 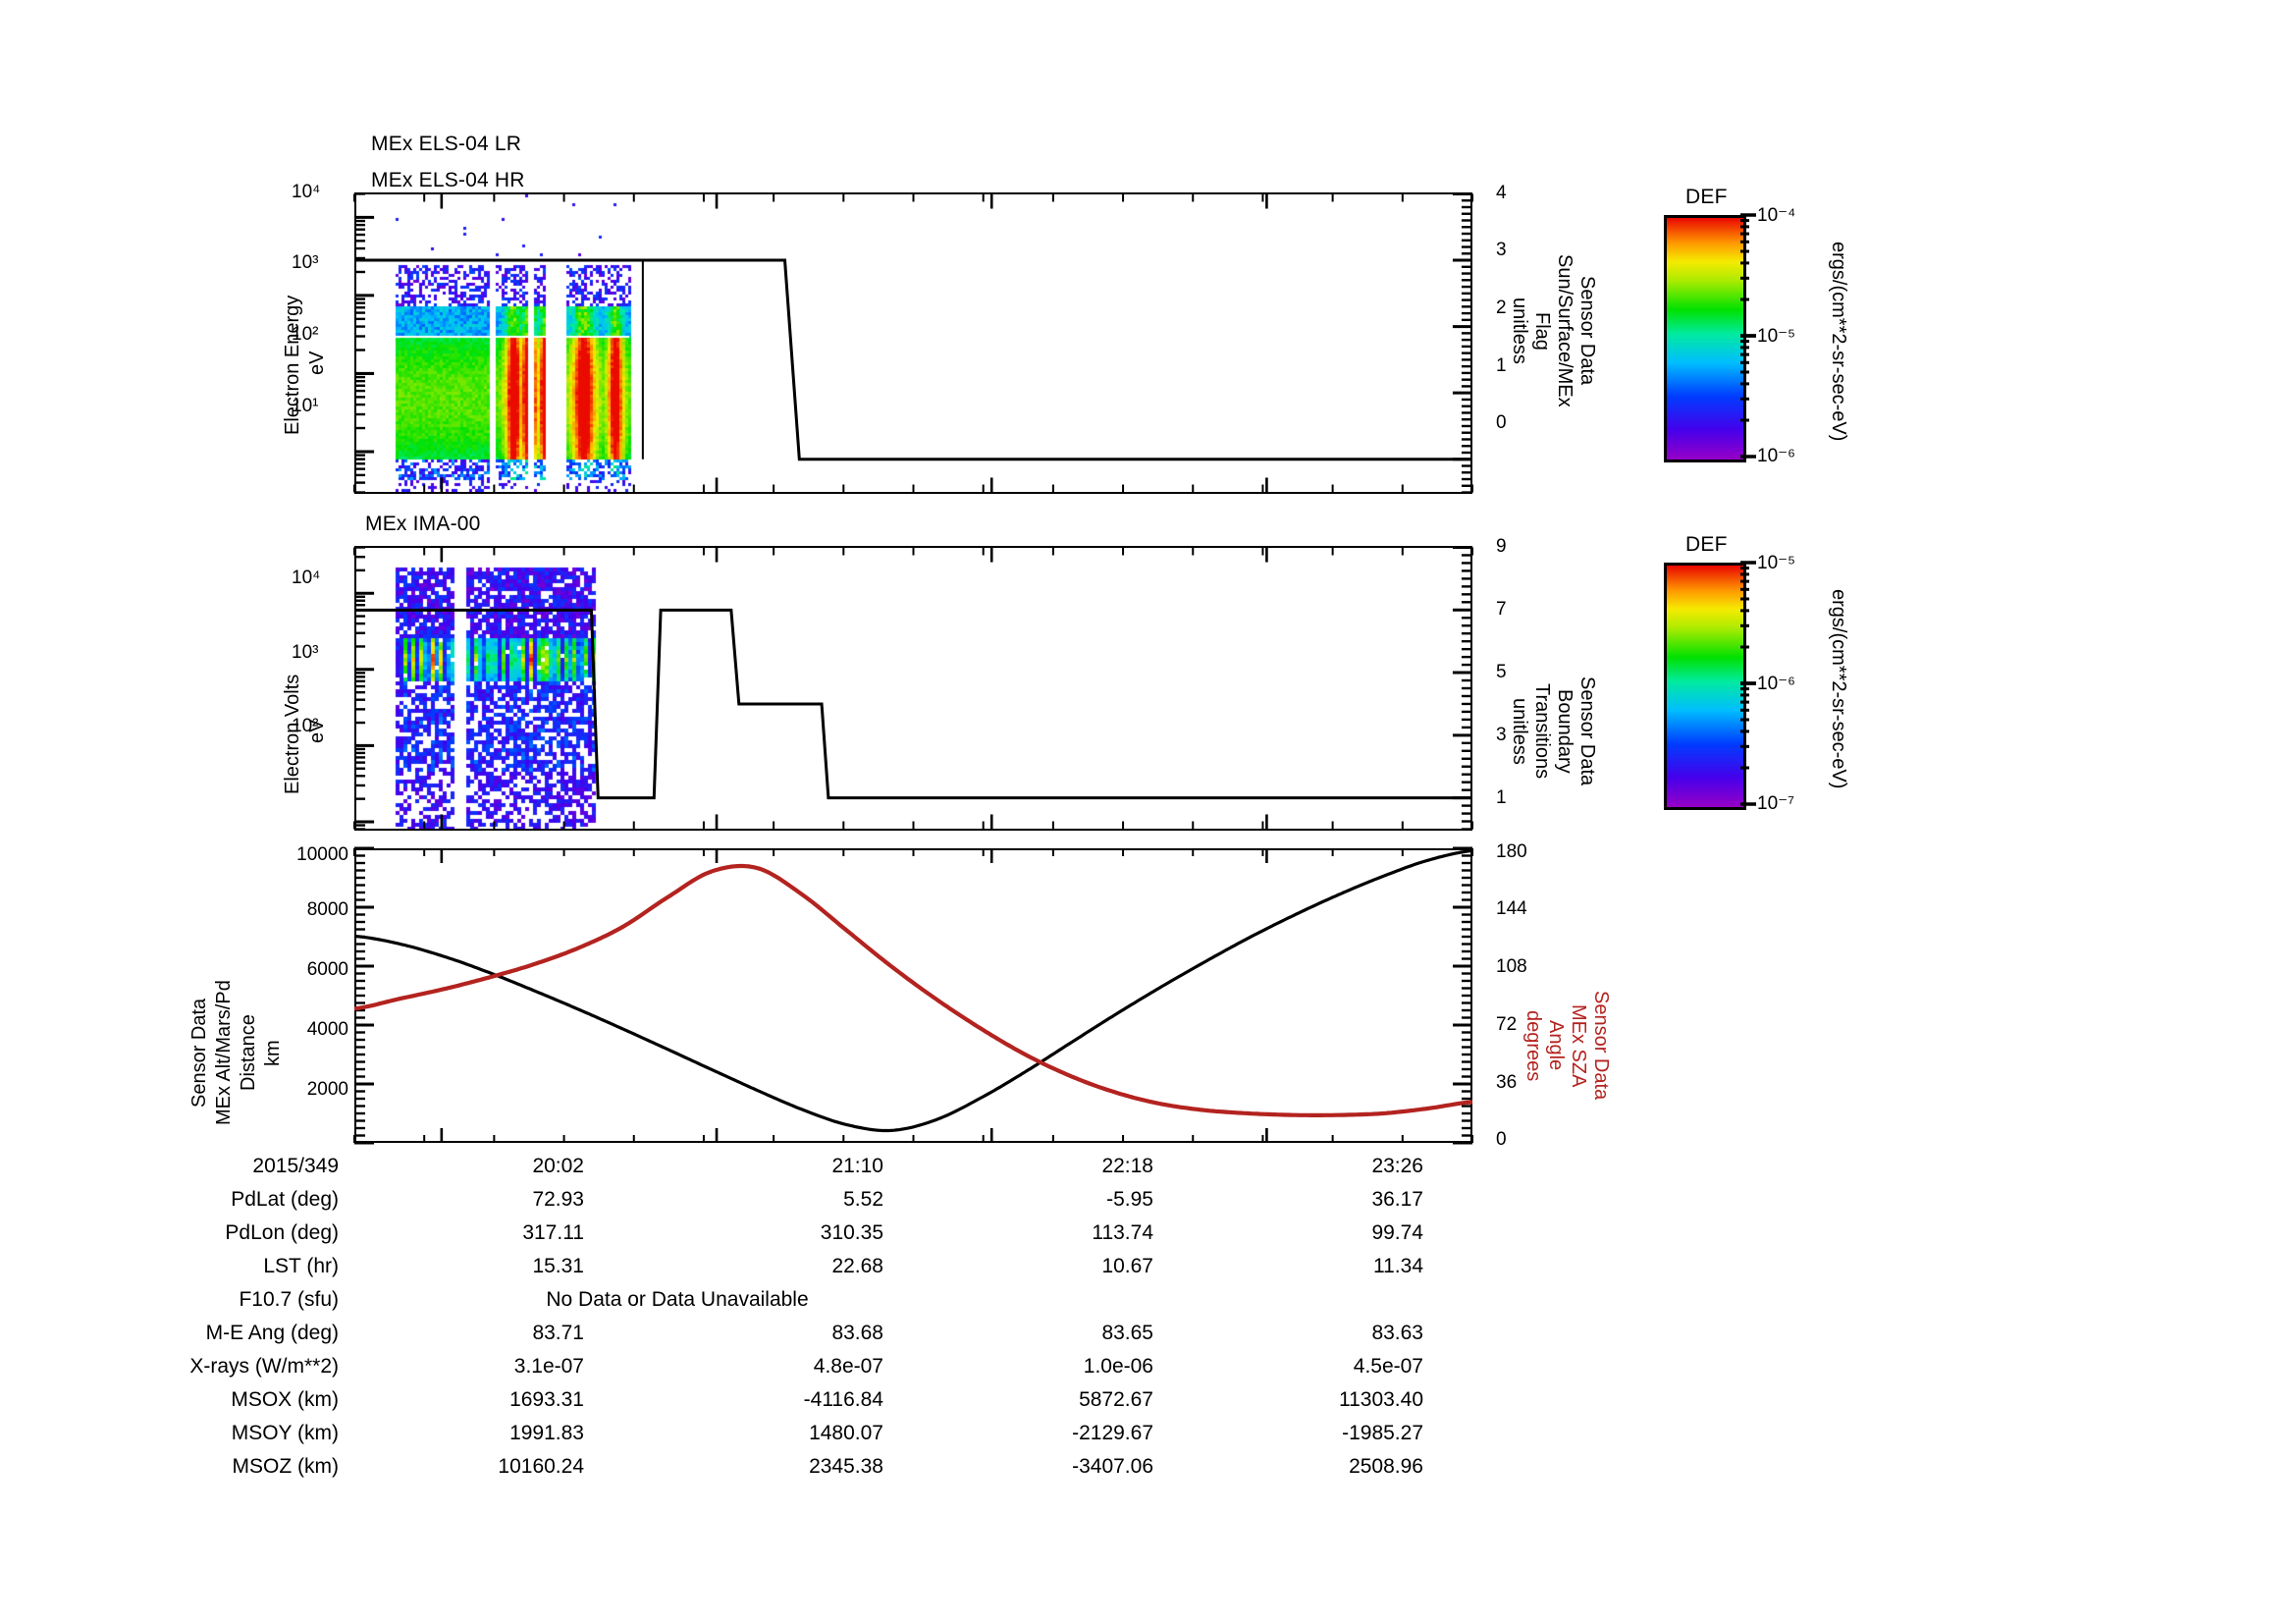 I want to click on info-row-value: 1.0e-06, so click(x=1118, y=1366).